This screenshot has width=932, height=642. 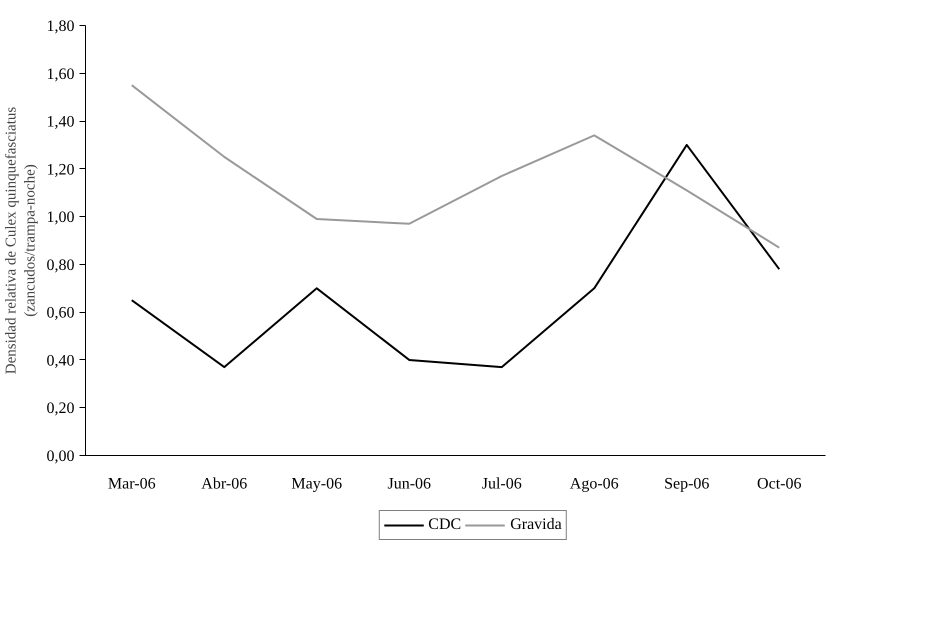 I want to click on x-tick-label: Abr-06, so click(x=224, y=484).